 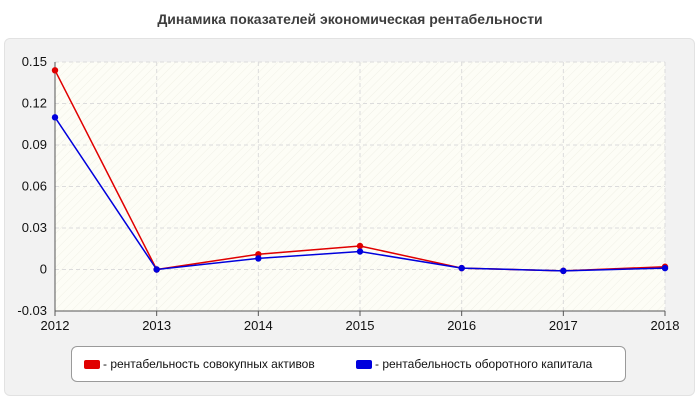 What do you see at coordinates (563, 325) in the screenshot?
I see `x-tick-label: 2017` at bounding box center [563, 325].